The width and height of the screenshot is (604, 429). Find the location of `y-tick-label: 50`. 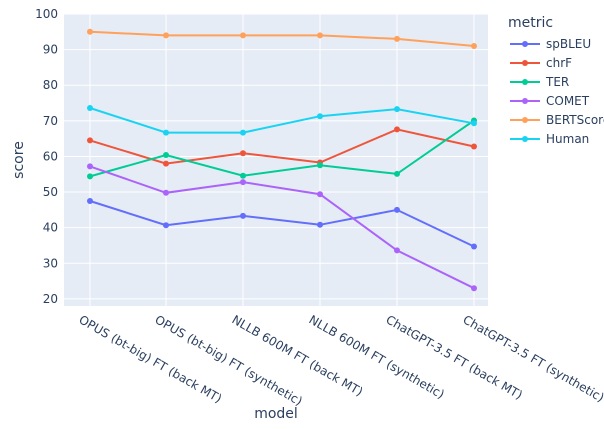

y-tick-label: 50 is located at coordinates (50, 192).